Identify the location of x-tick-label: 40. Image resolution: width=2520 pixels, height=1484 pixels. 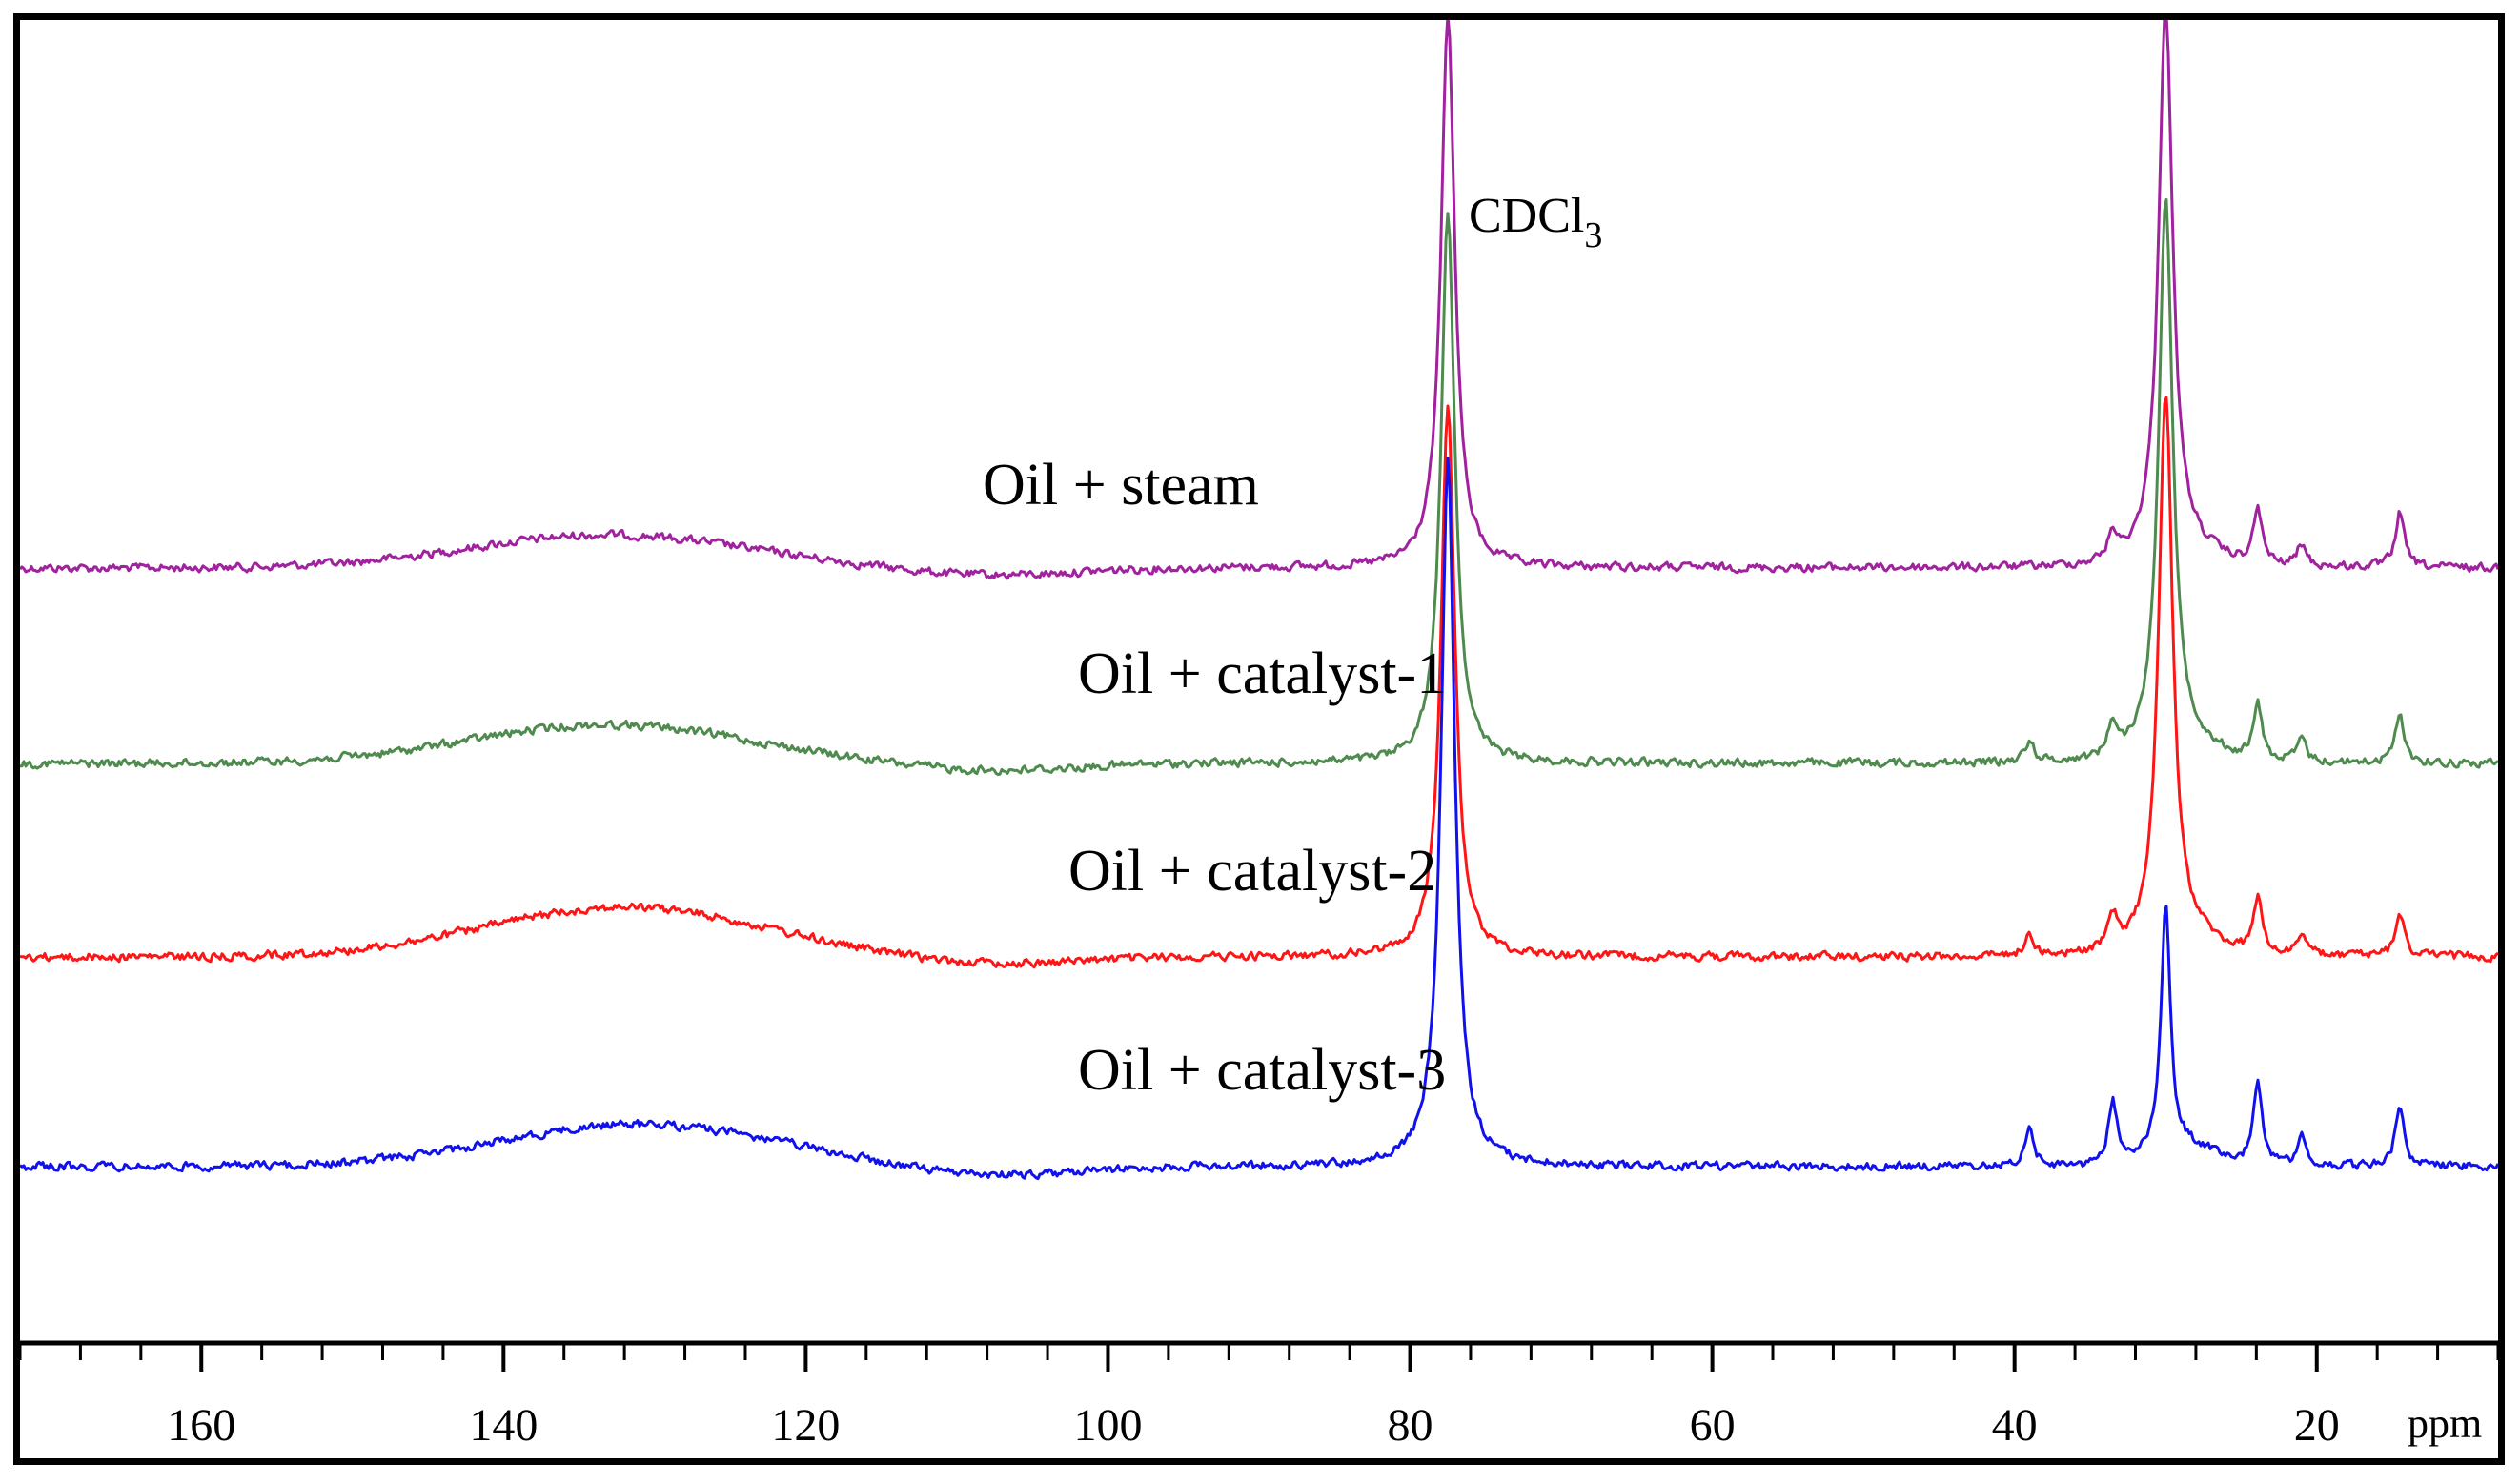
(2015, 1426).